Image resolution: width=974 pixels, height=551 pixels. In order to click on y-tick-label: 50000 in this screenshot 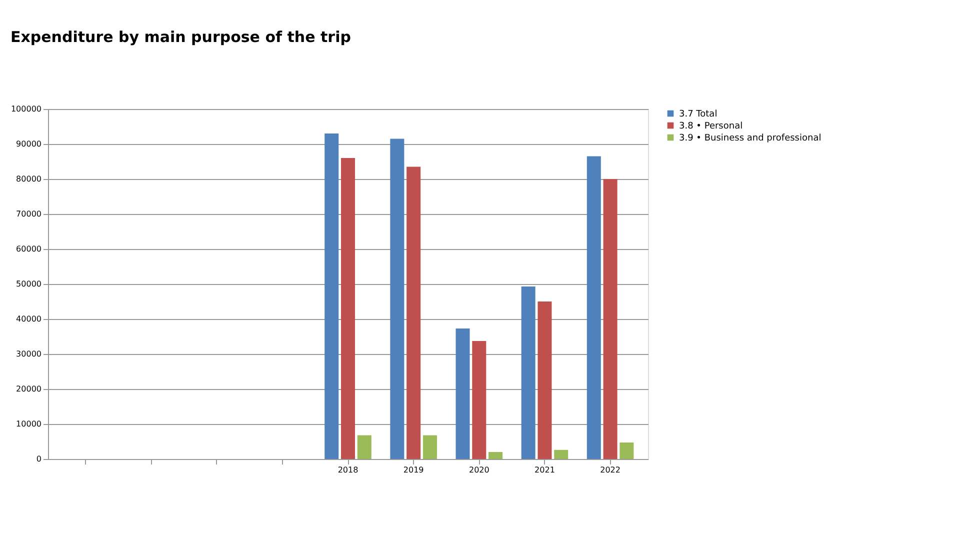, I will do `click(29, 284)`.